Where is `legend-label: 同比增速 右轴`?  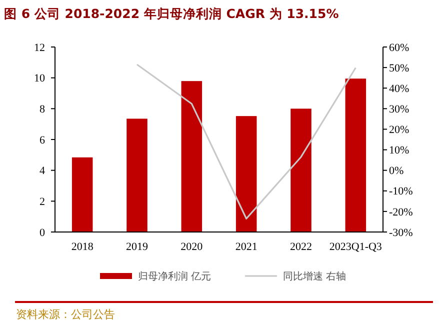
legend-label: 同比增速 右轴 is located at coordinates (314, 276).